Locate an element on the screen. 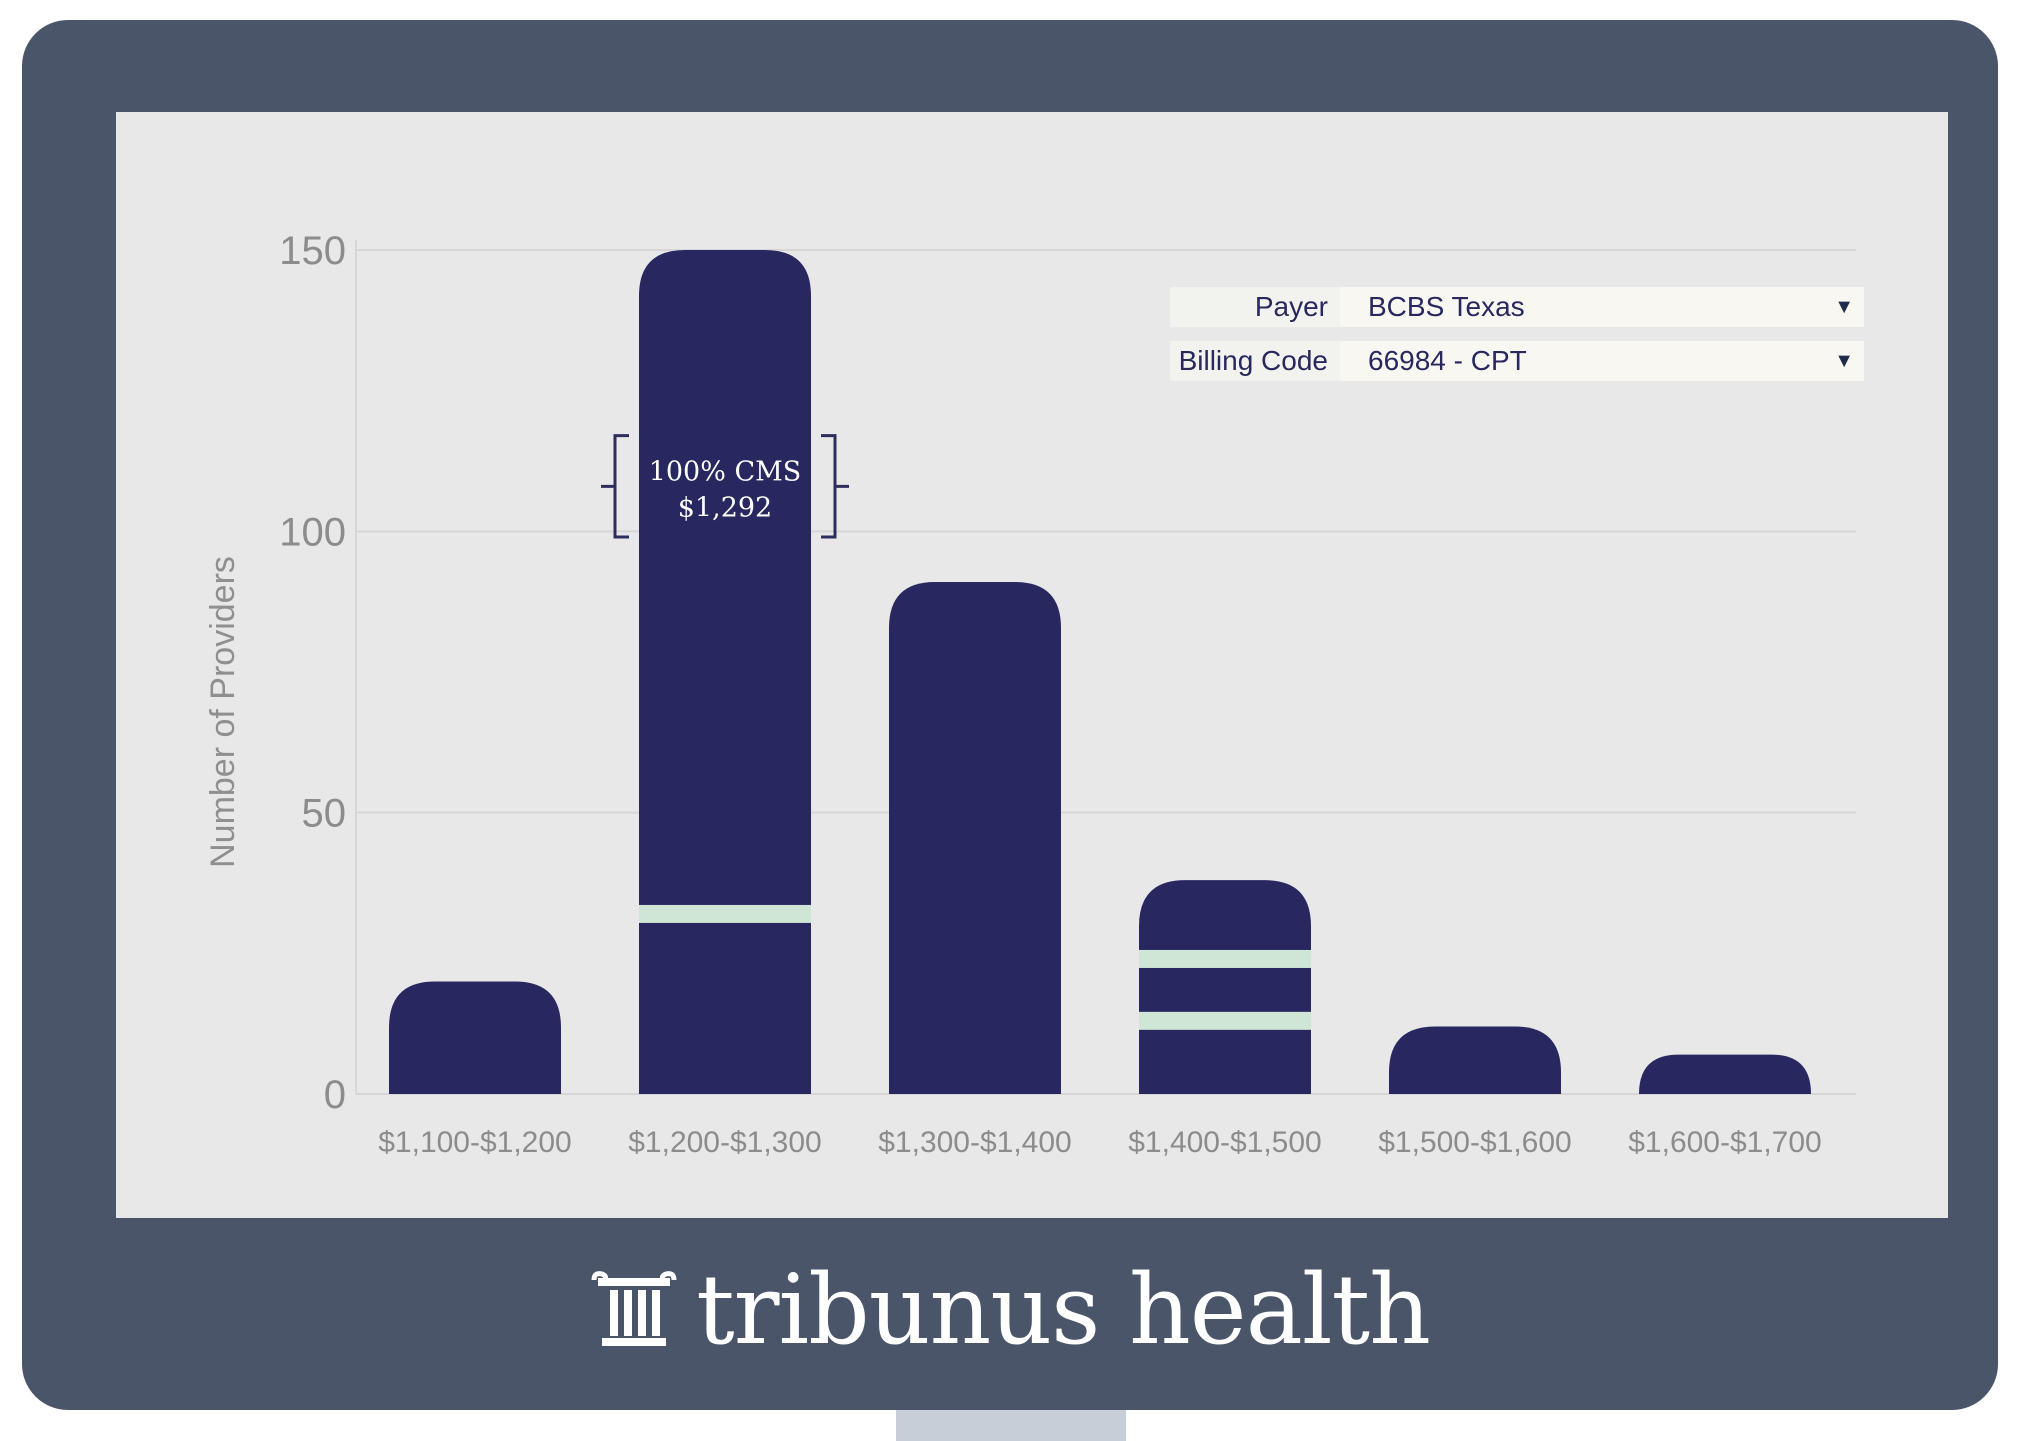  x-tick-label: $1,100-$1,200 is located at coordinates (475, 1142).